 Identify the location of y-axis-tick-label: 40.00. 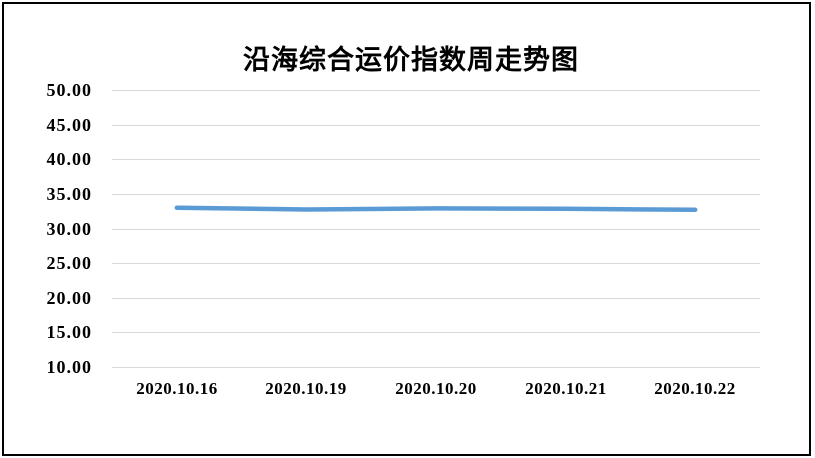
(69, 159).